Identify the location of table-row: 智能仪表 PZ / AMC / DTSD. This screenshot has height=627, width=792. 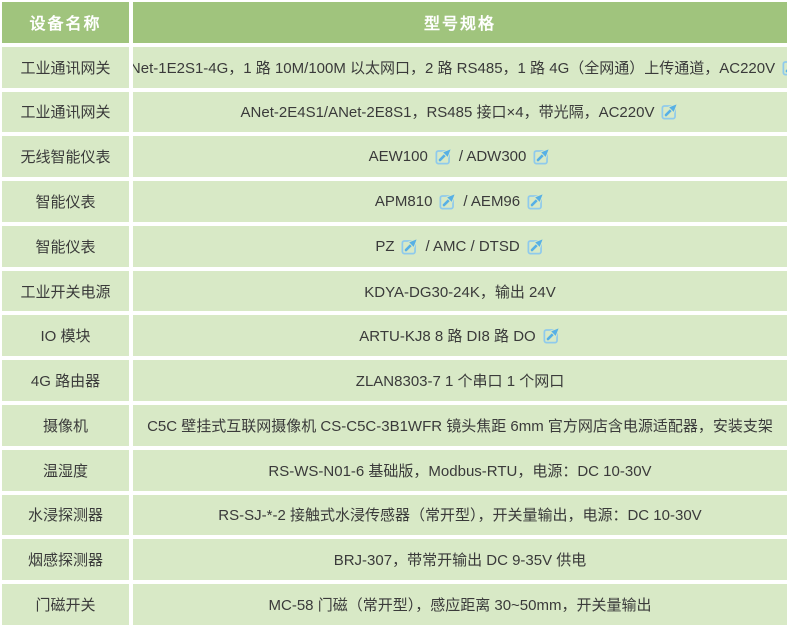
(394, 246).